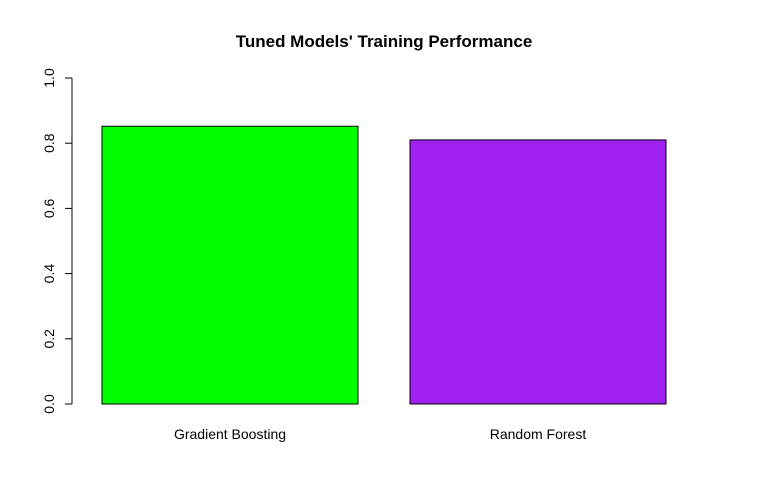  I want to click on y-axis: 0.0 0.2 0.4 0.6 0.8 1.0, so click(57, 241).